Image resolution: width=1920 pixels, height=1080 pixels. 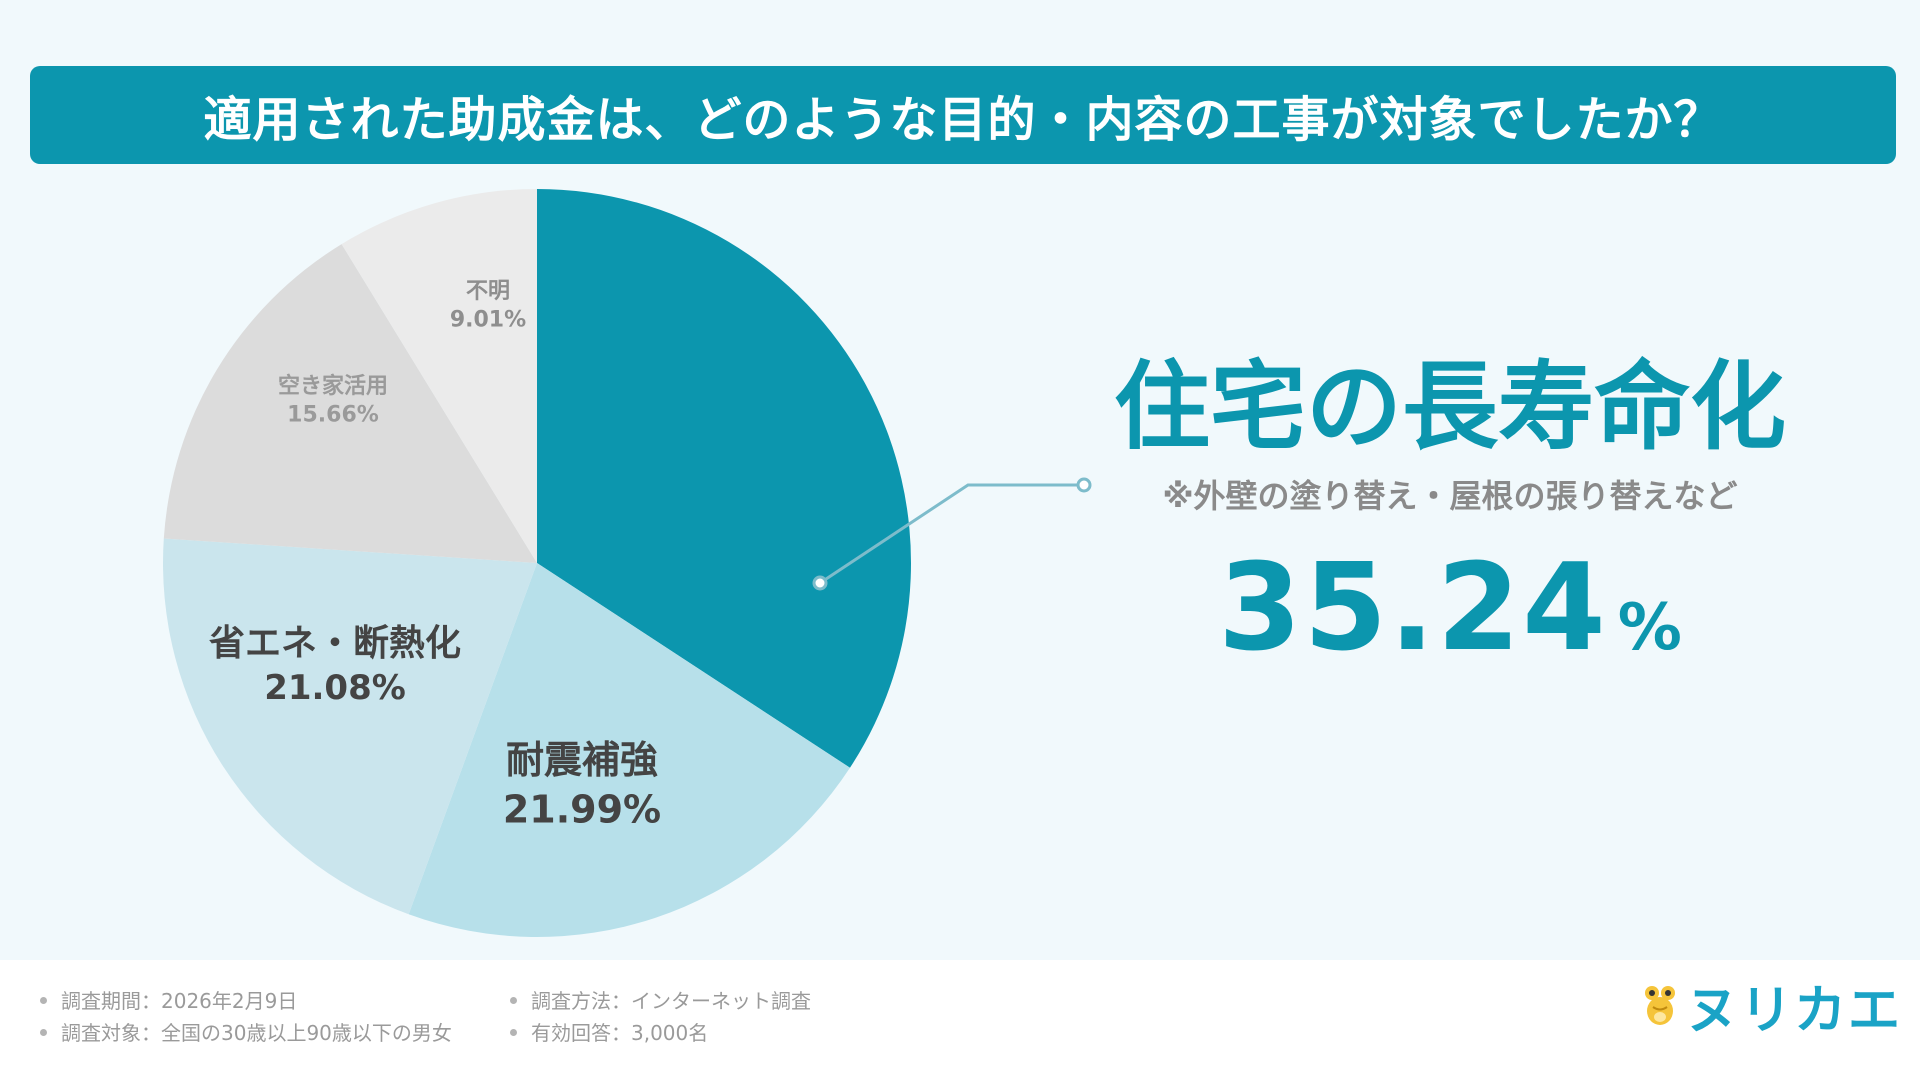 What do you see at coordinates (1413, 608) in the screenshot?
I see `highlight-number: 35.24` at bounding box center [1413, 608].